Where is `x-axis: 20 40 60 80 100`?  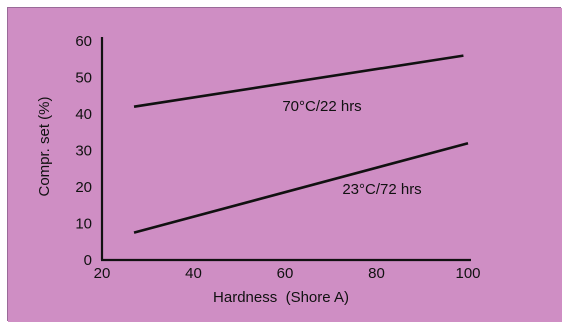
x-axis: 20 40 60 80 100 is located at coordinates (287, 270).